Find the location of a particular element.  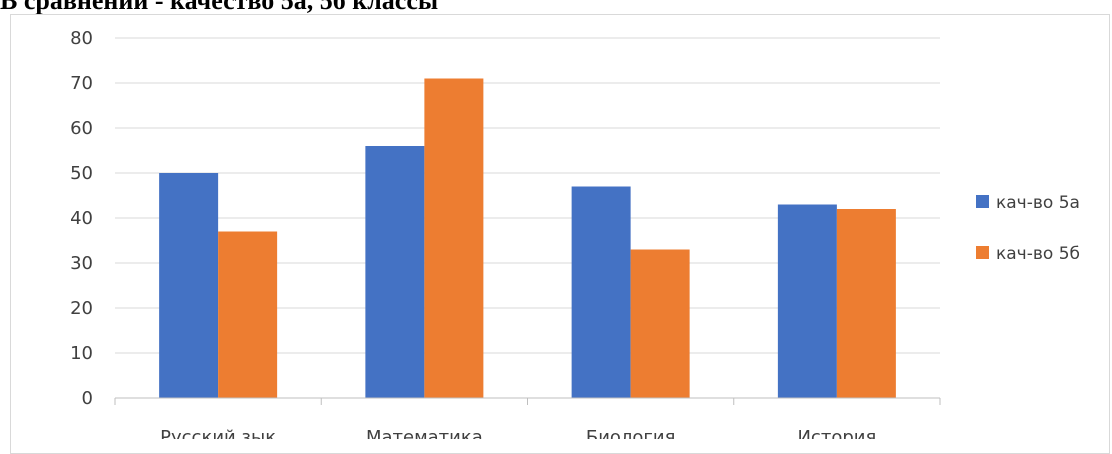

y-axis: 0 10 20 30 40 50 60 70 80 is located at coordinates (81, 218).